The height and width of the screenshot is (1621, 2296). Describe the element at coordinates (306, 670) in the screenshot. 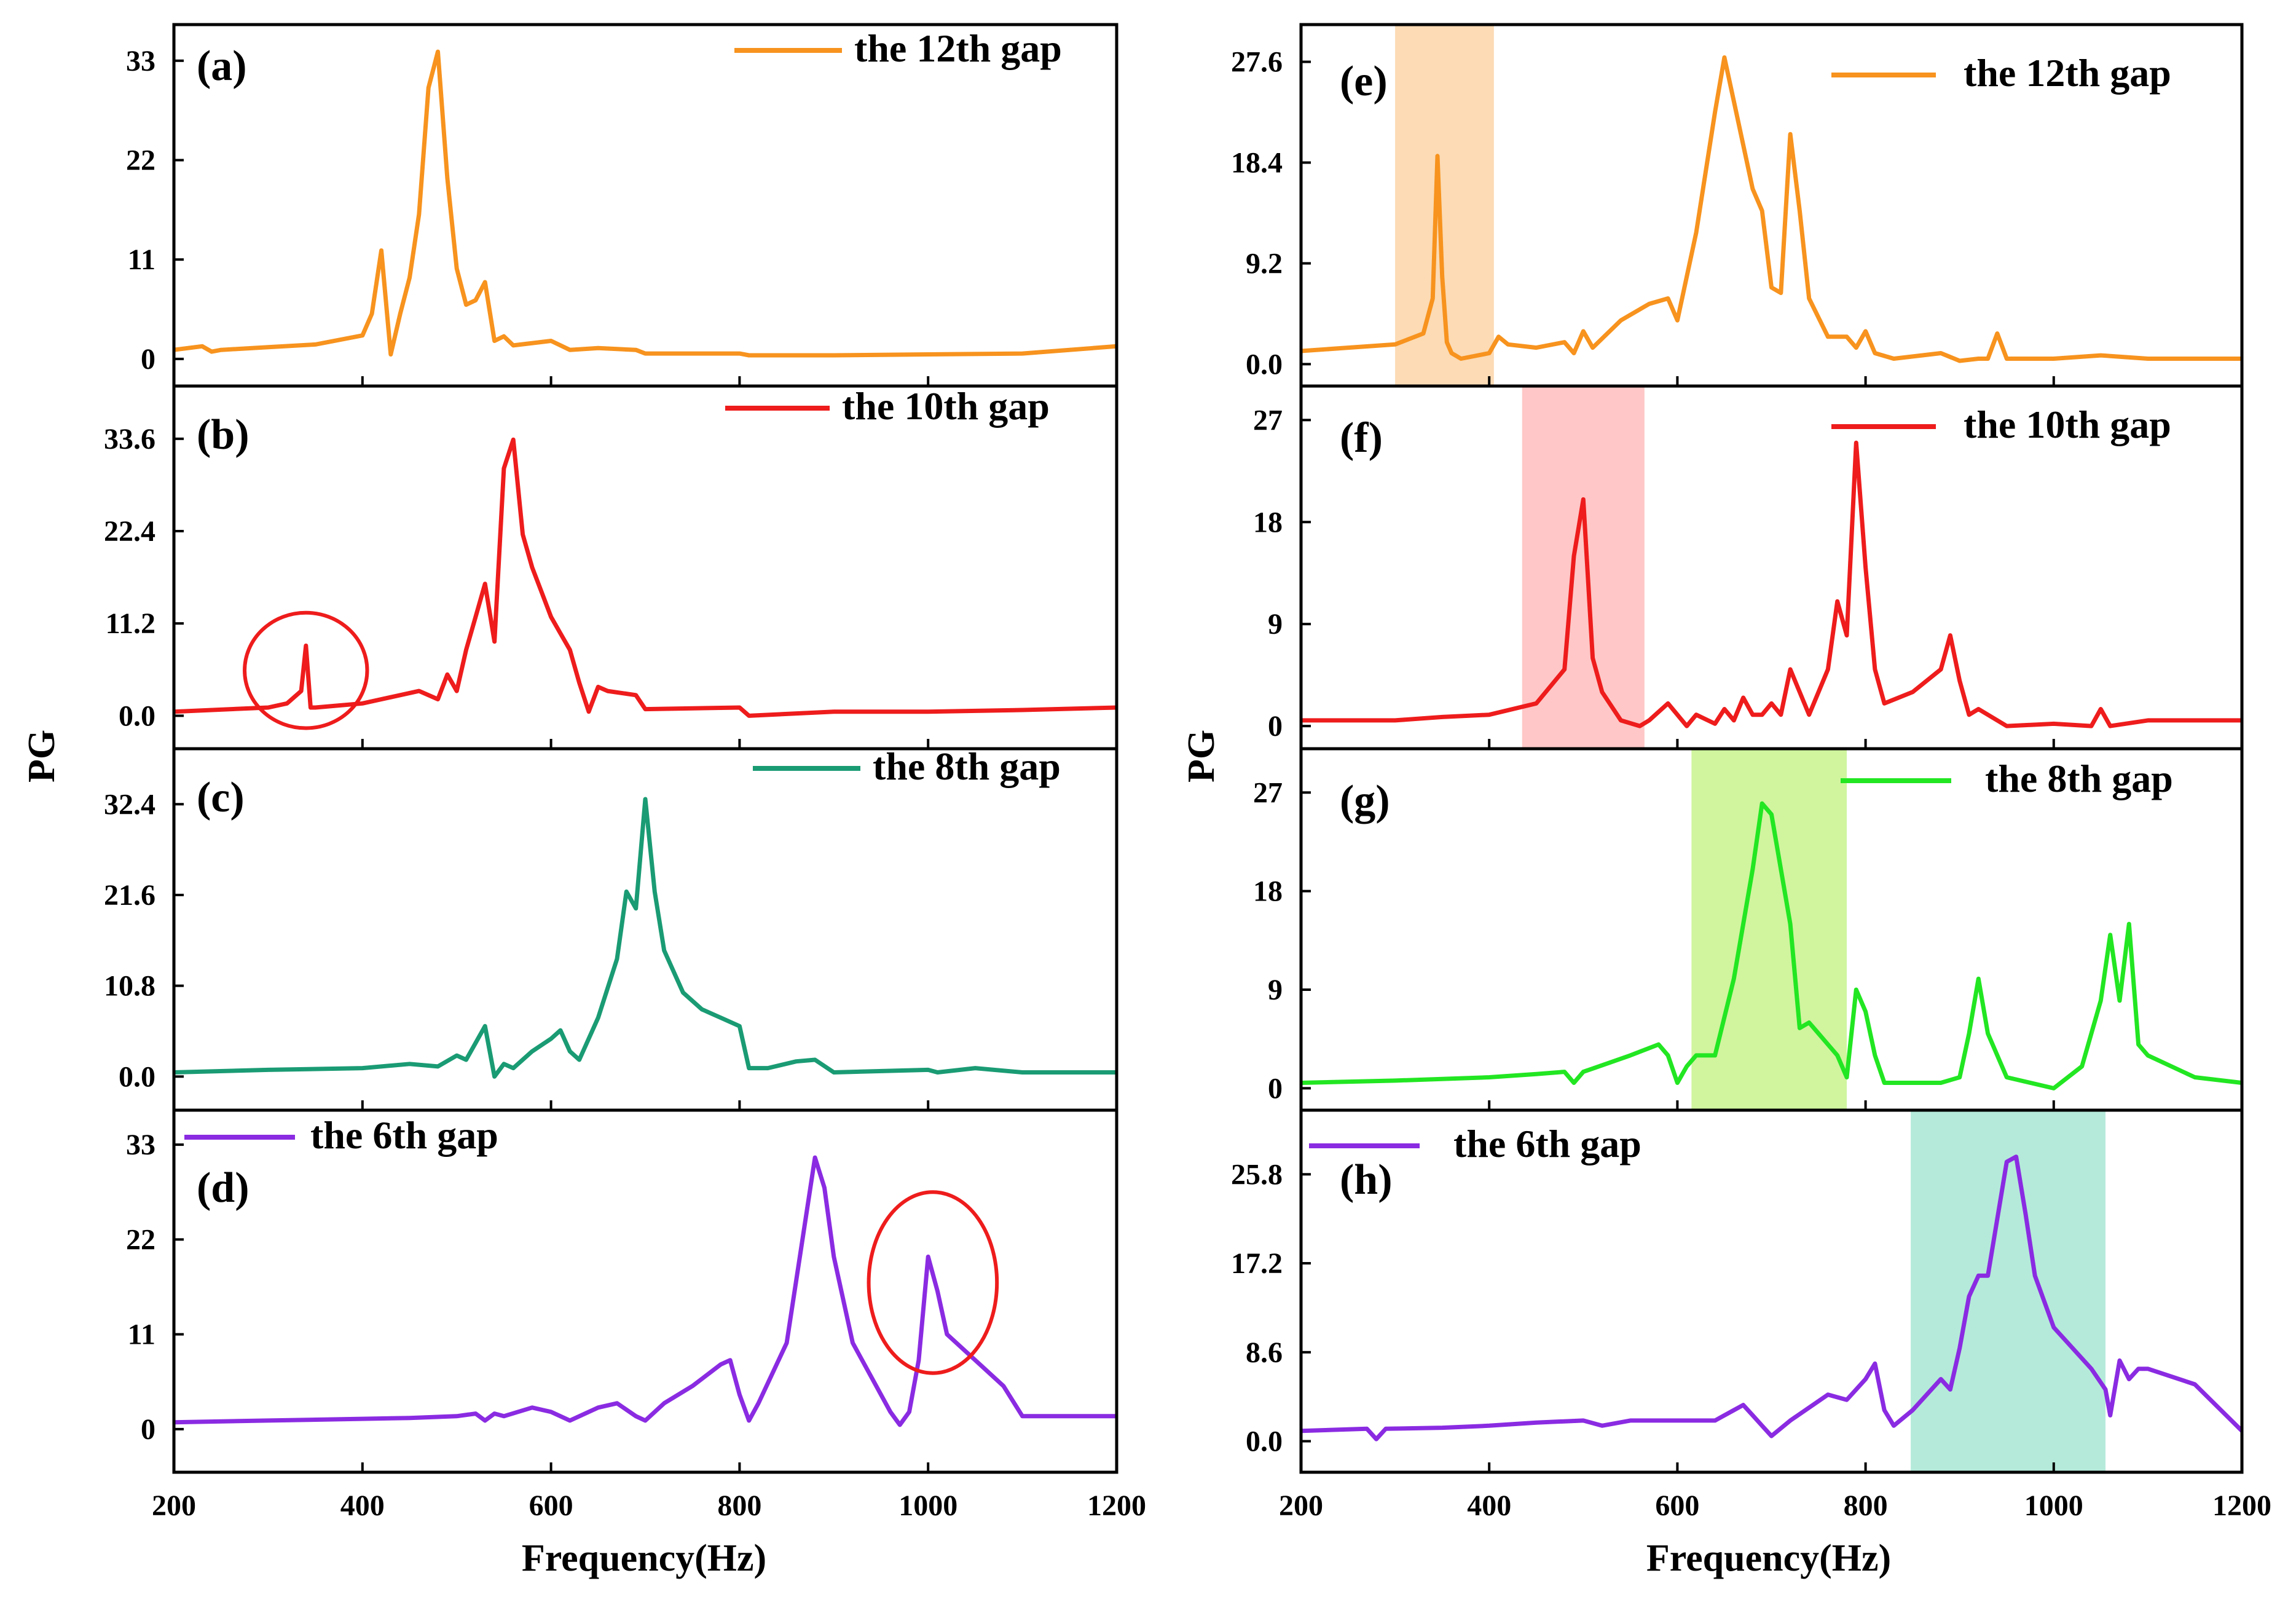

I see `highlight-circle-b` at that location.